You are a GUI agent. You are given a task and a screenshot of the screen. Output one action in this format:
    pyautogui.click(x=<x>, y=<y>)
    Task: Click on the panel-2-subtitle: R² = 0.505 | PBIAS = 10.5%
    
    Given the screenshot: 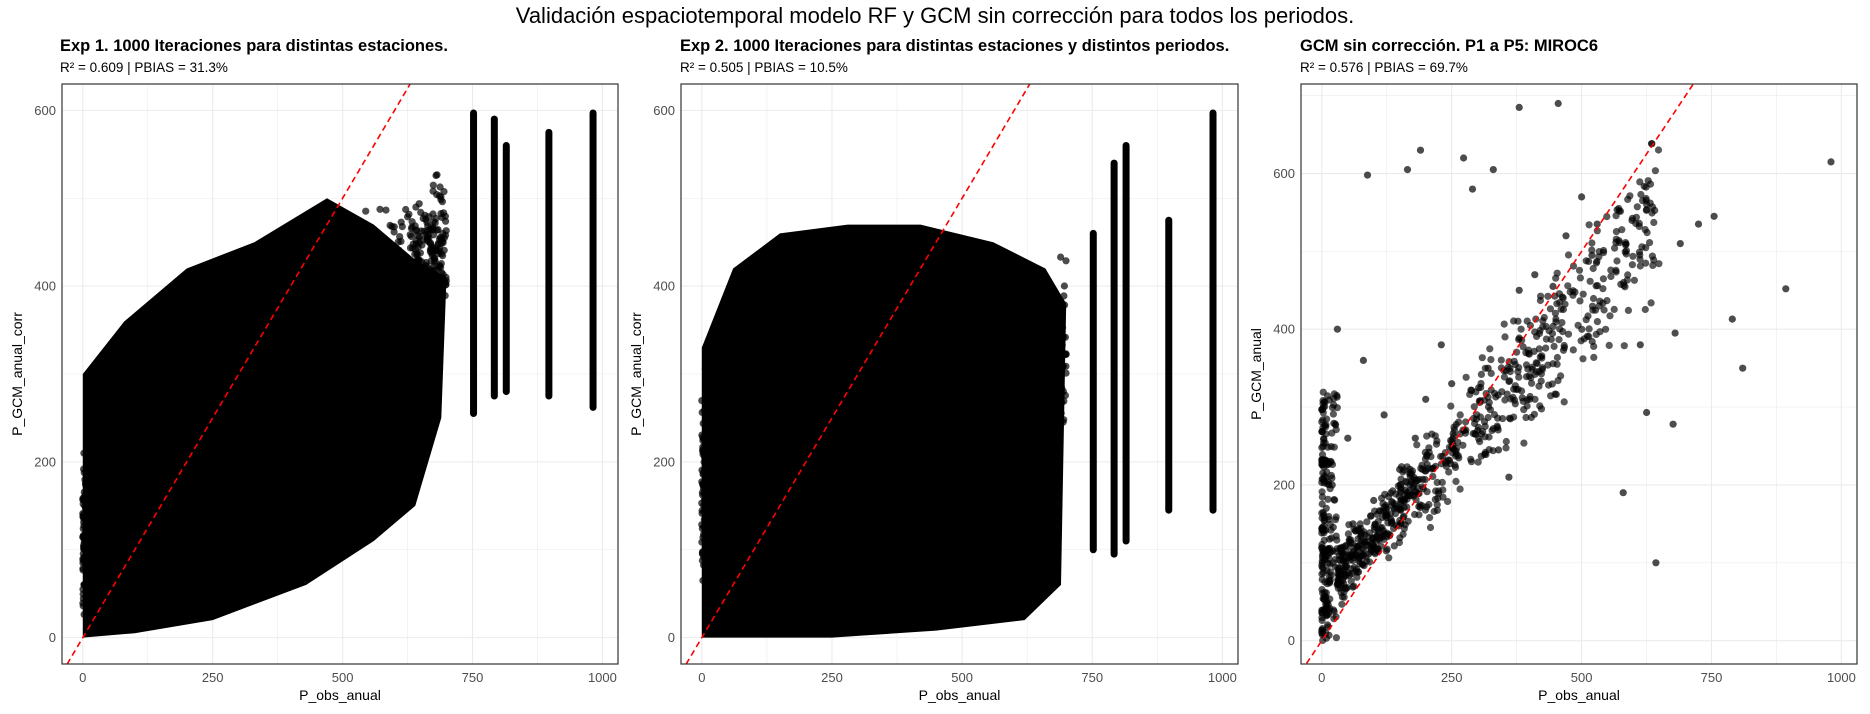 What is the action you would take?
    pyautogui.click(x=764, y=67)
    